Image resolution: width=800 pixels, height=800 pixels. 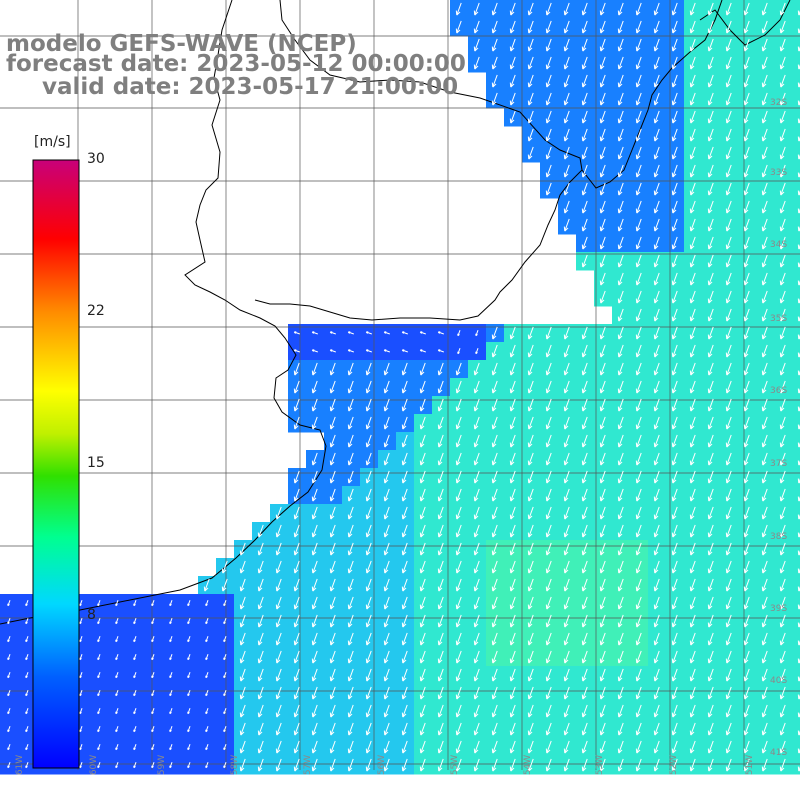 I want to click on coast-northeast, so click(x=652, y=94).